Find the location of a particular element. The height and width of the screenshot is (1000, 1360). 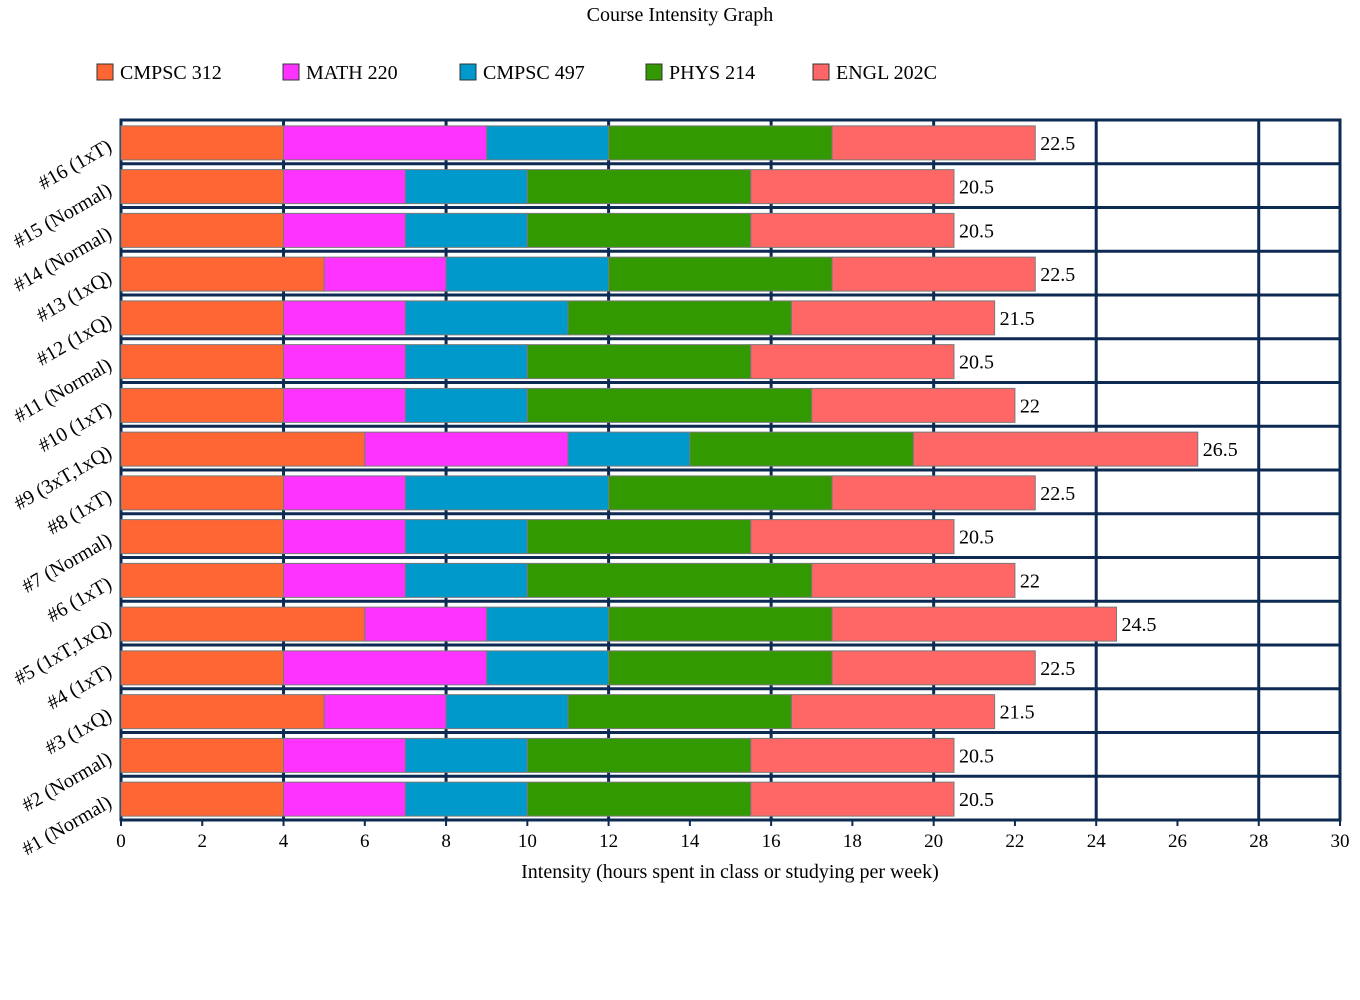

legend-label: PHYS 214 is located at coordinates (712, 73).